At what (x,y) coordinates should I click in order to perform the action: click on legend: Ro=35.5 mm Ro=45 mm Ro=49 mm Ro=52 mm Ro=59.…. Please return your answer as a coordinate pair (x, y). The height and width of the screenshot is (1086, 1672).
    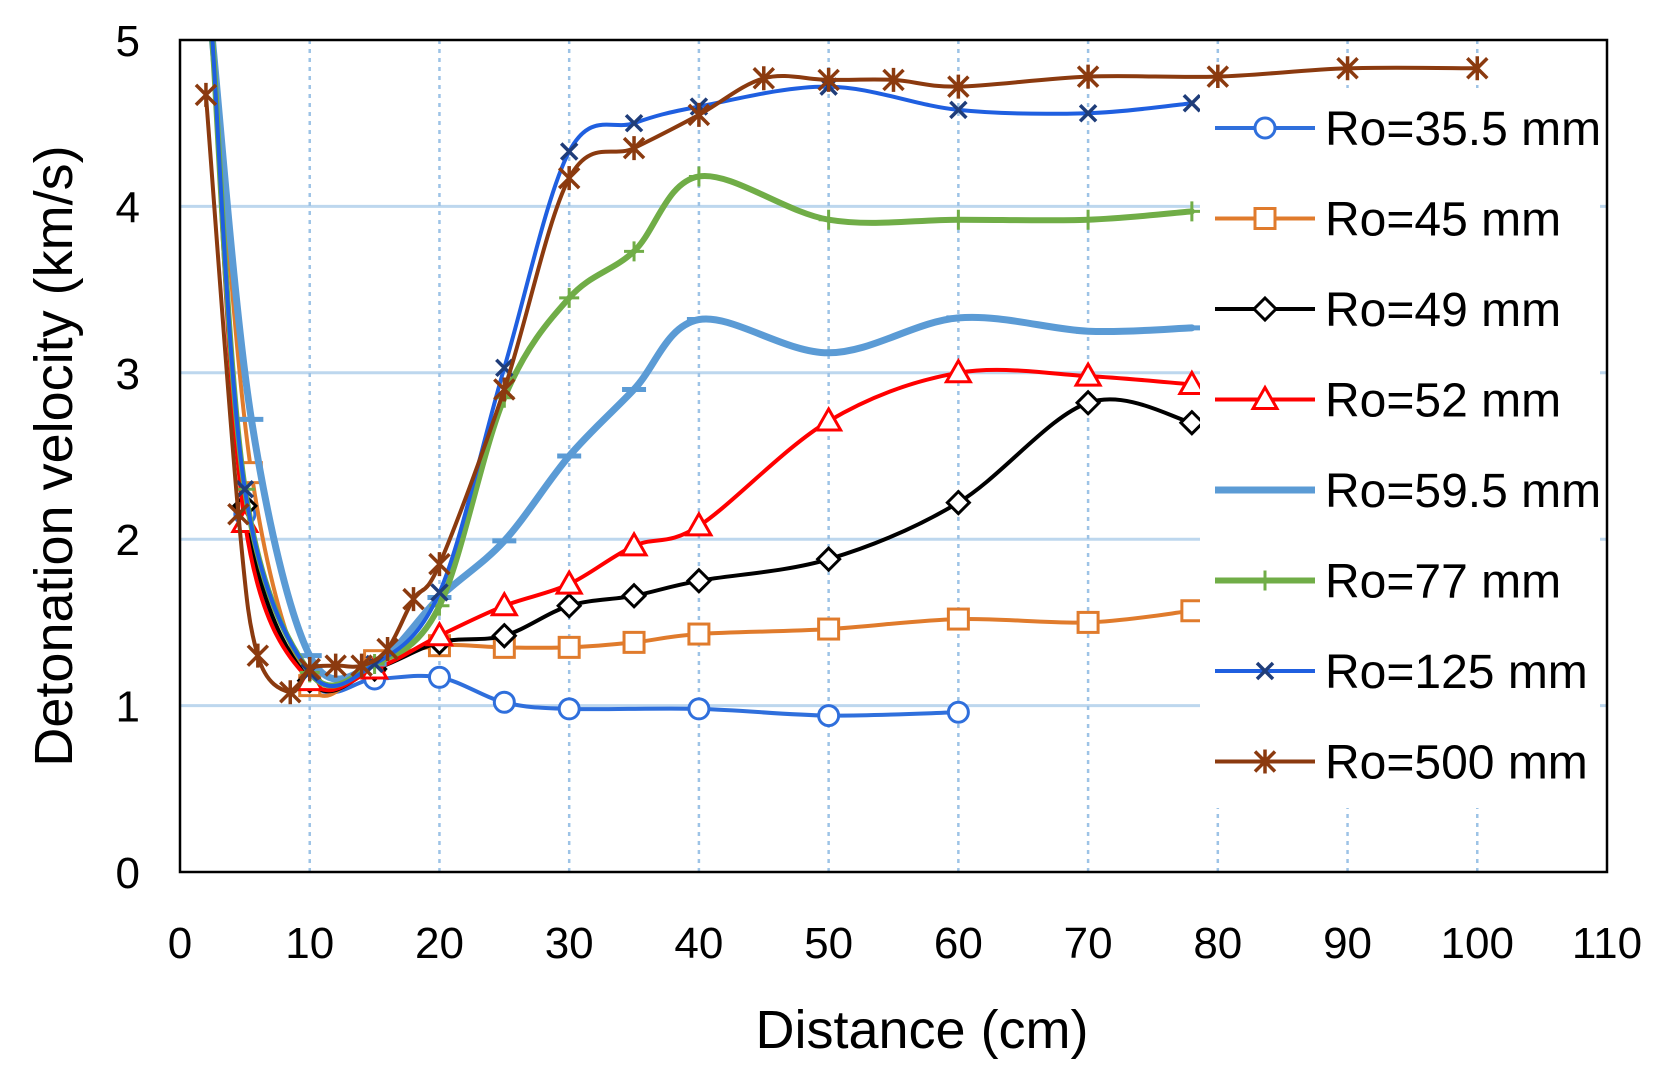
    Looking at the image, I should click on (1408, 446).